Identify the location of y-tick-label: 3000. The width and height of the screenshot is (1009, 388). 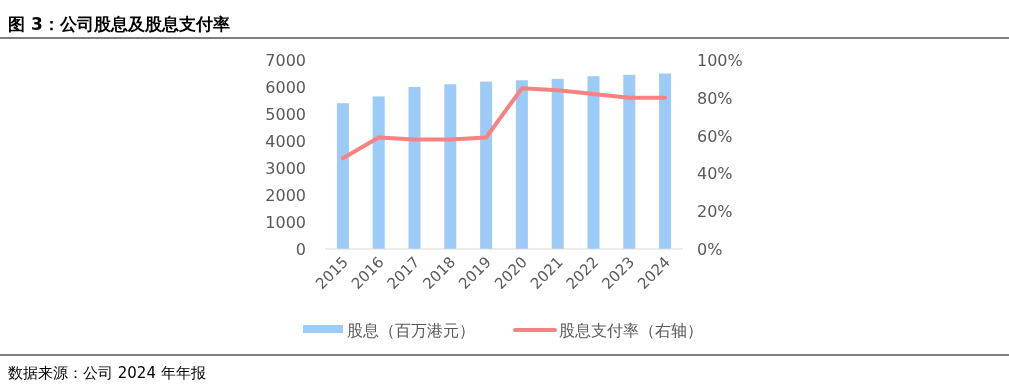
(285, 168).